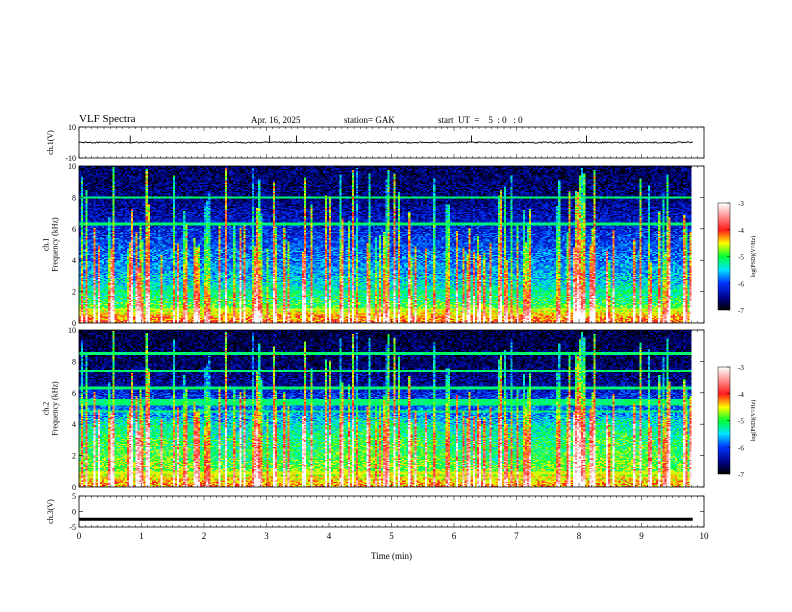 Image resolution: width=792 pixels, height=612 pixels. I want to click on ch3-ylabel-line: ch.3(V), so click(50, 511).